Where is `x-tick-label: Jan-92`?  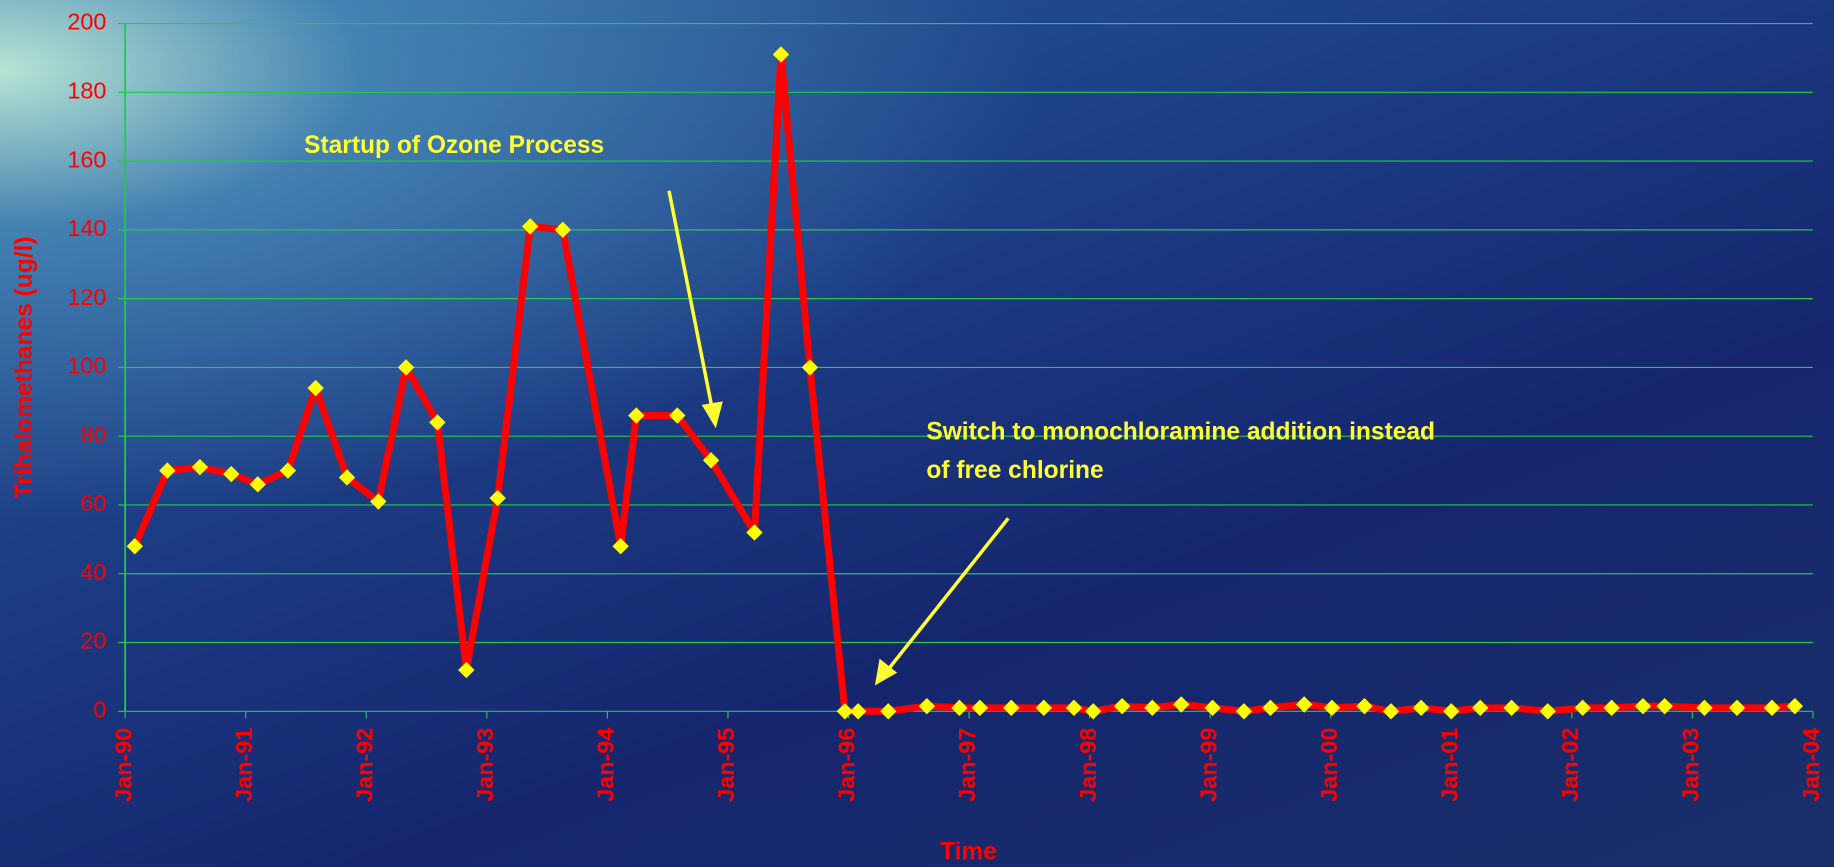
x-tick-label: Jan-92 is located at coordinates (364, 765).